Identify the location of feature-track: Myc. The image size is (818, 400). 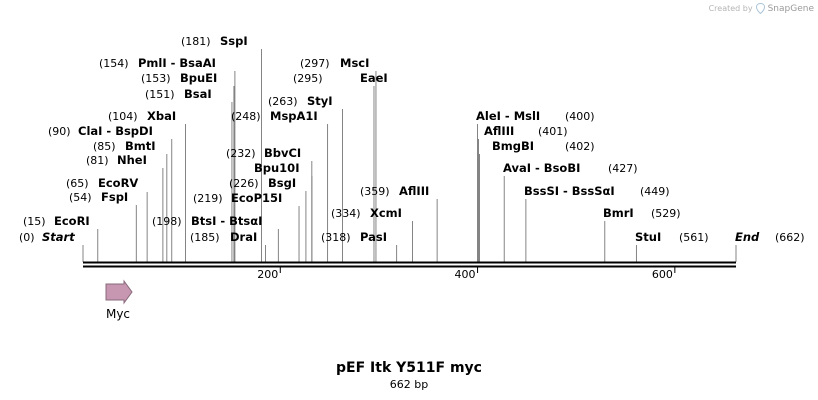
(119, 300).